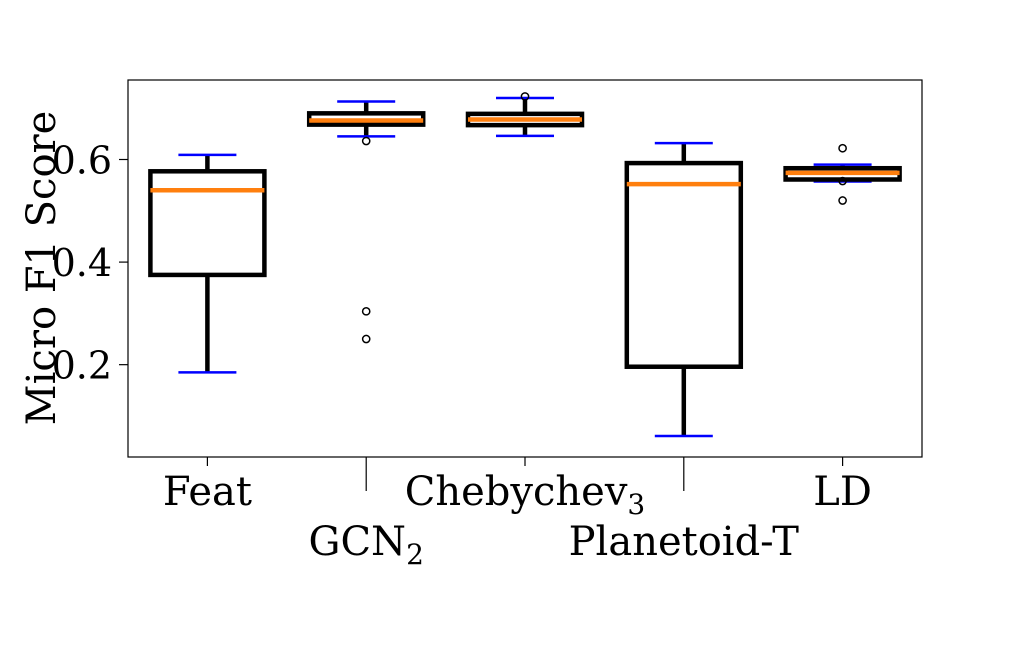  What do you see at coordinates (516, 492) in the screenshot?
I see `x-tick-label-text: Chebychev` at bounding box center [516, 492].